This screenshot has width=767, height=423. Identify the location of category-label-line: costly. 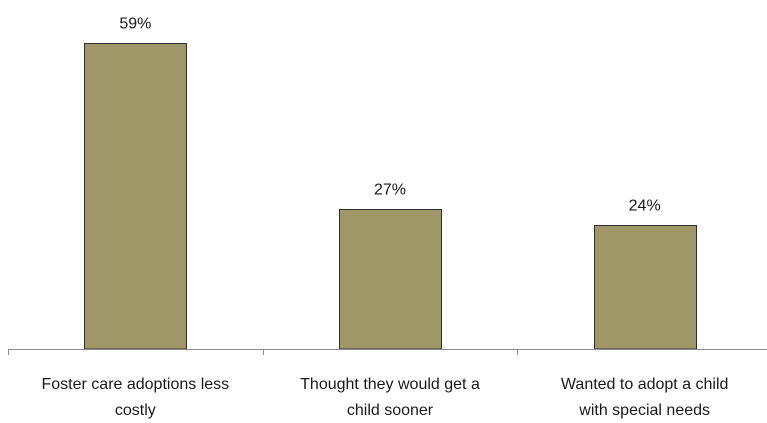
(135, 410).